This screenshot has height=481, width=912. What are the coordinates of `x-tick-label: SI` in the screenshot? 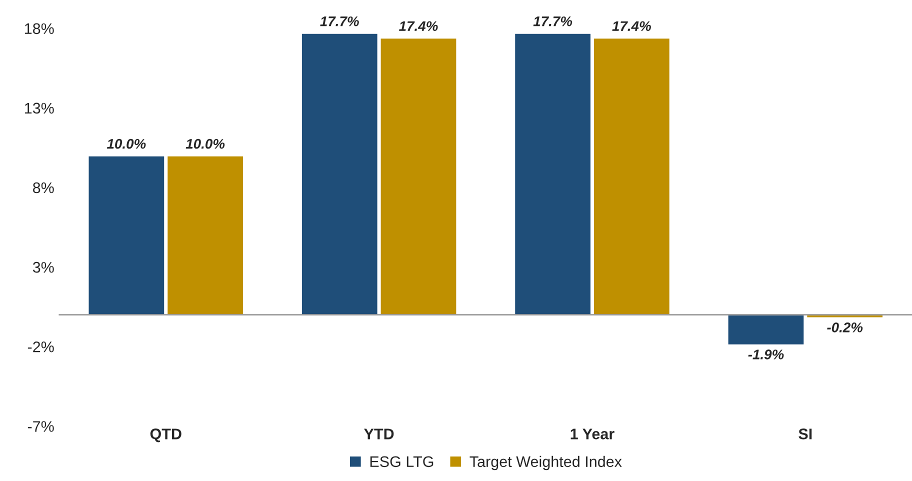 It's located at (805, 434).